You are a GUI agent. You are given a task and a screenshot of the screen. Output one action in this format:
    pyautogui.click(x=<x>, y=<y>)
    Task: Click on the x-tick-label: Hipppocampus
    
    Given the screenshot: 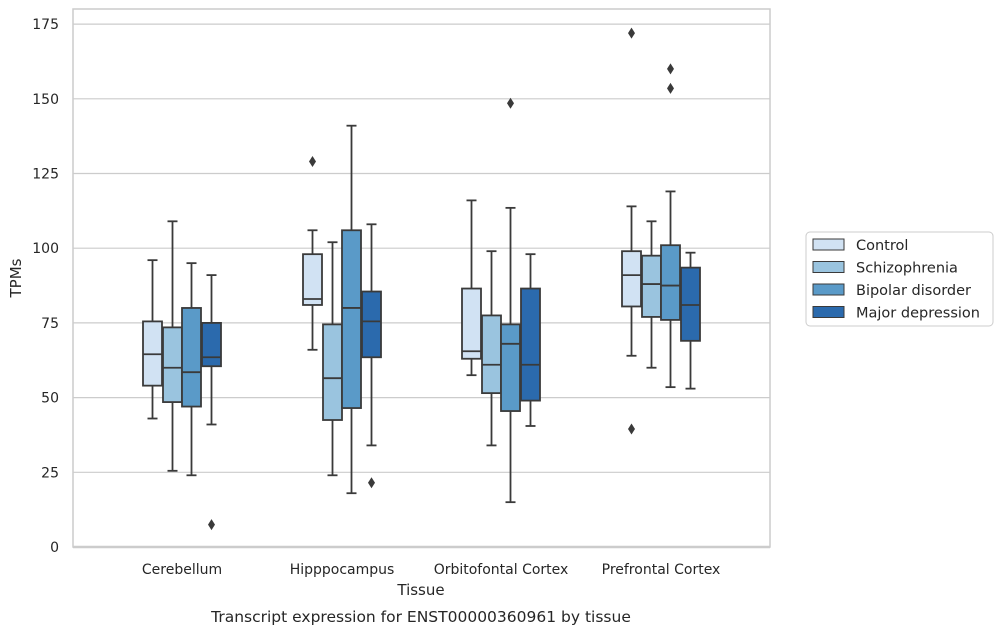 What is the action you would take?
    pyautogui.click(x=342, y=570)
    